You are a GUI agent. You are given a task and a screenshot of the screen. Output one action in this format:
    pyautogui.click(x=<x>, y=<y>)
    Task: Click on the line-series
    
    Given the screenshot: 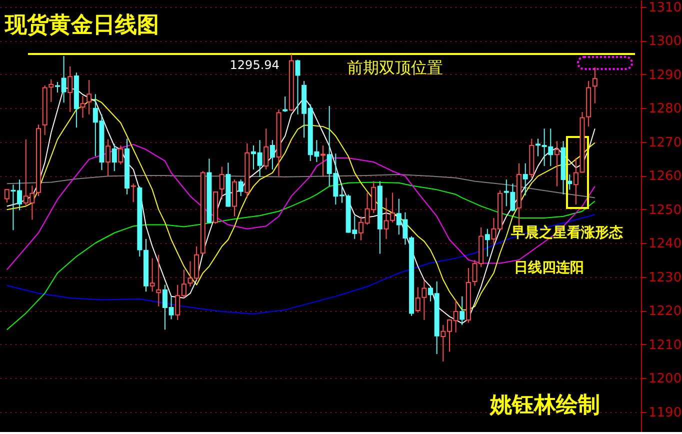 What is the action you would take?
    pyautogui.click(x=301, y=186)
    